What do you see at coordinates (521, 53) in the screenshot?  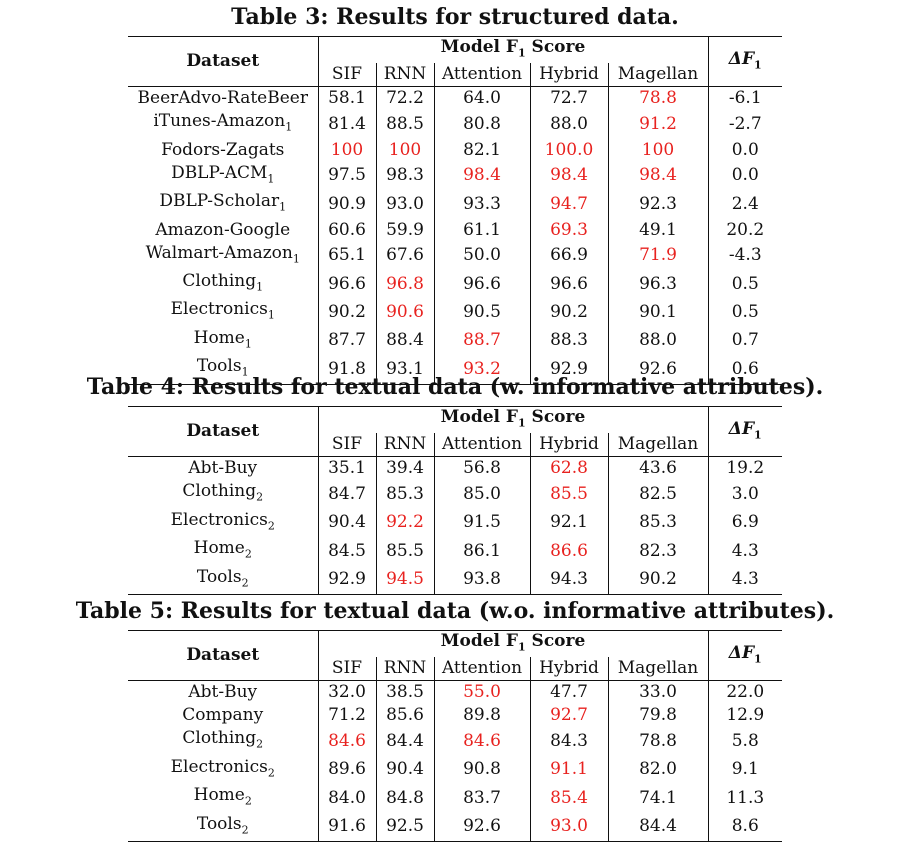 I see `model-header-subscript: 1` at bounding box center [521, 53].